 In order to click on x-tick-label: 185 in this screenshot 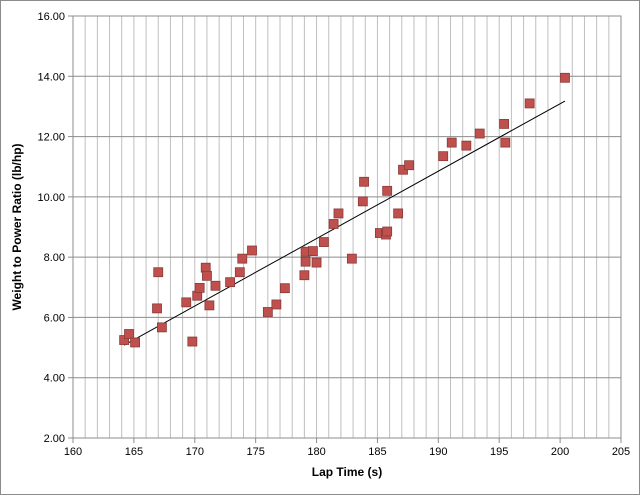, I will do `click(377, 452)`.